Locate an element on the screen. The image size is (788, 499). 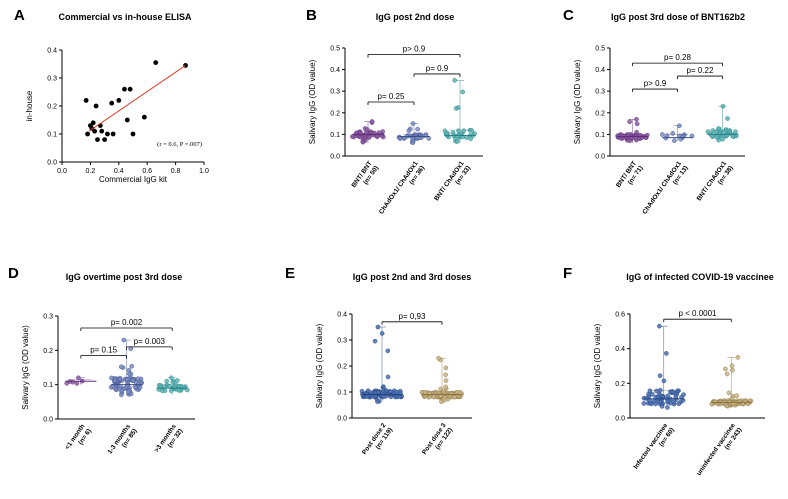
group-1: Infected vaccinee(n= 60) is located at coordinates (659, 399).